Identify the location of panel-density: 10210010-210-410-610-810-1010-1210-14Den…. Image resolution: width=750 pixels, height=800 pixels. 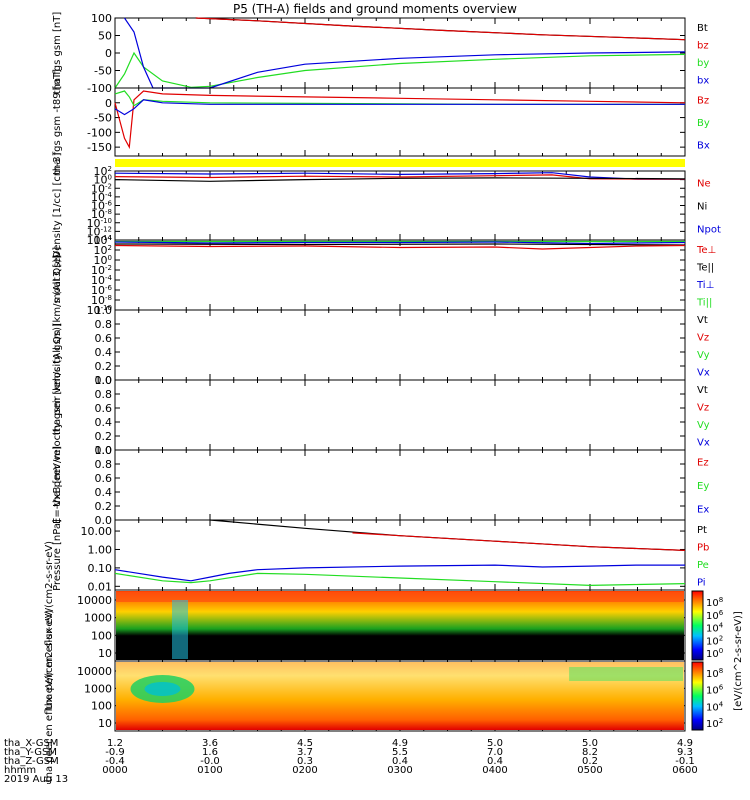
(386, 205).